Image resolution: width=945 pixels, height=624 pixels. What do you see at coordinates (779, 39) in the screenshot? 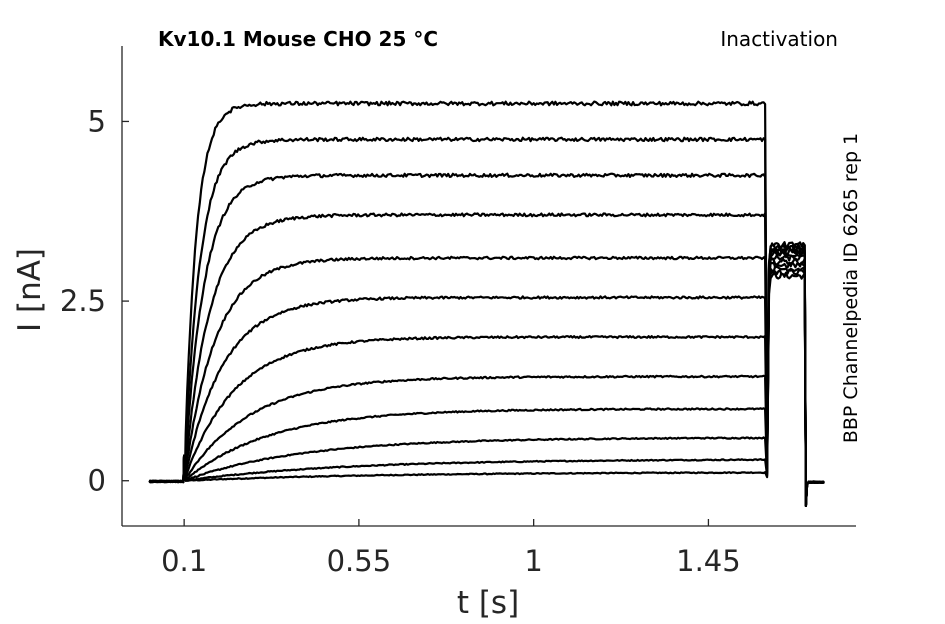
I see `chart-subtitle: Inactivation` at bounding box center [779, 39].